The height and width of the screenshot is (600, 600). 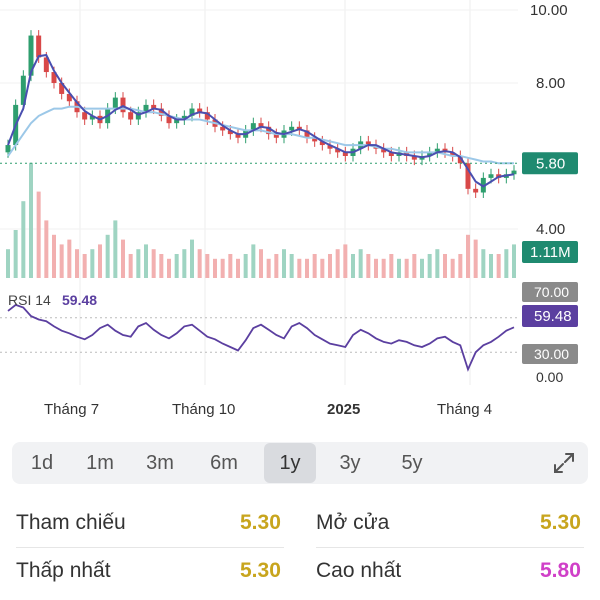 I want to click on rsi-line, so click(x=261, y=337).